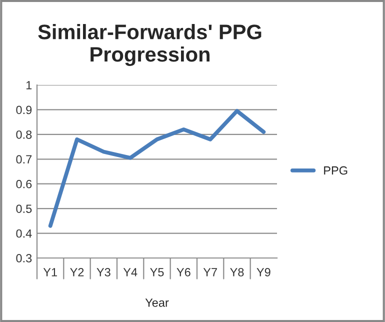  Describe the element at coordinates (237, 272) in the screenshot. I see `x-tick-label: Y8` at that location.